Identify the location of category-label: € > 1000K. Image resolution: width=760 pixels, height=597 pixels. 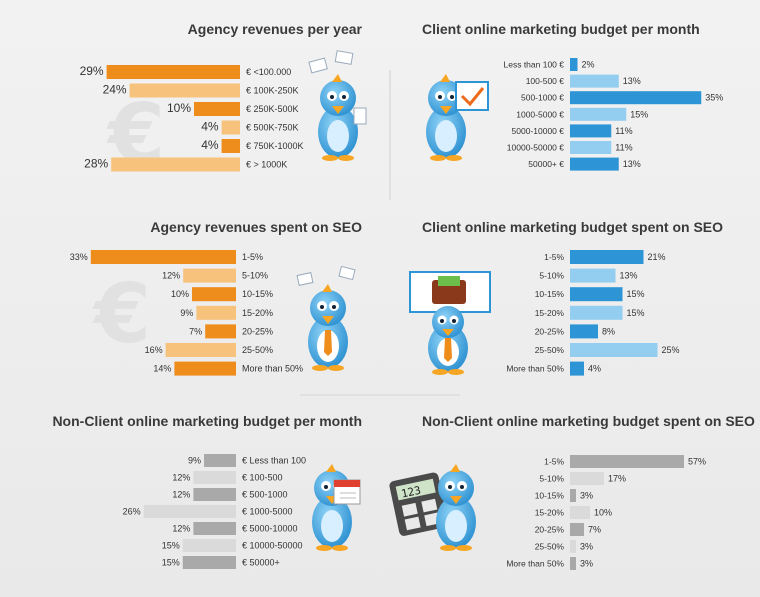
(266, 165).